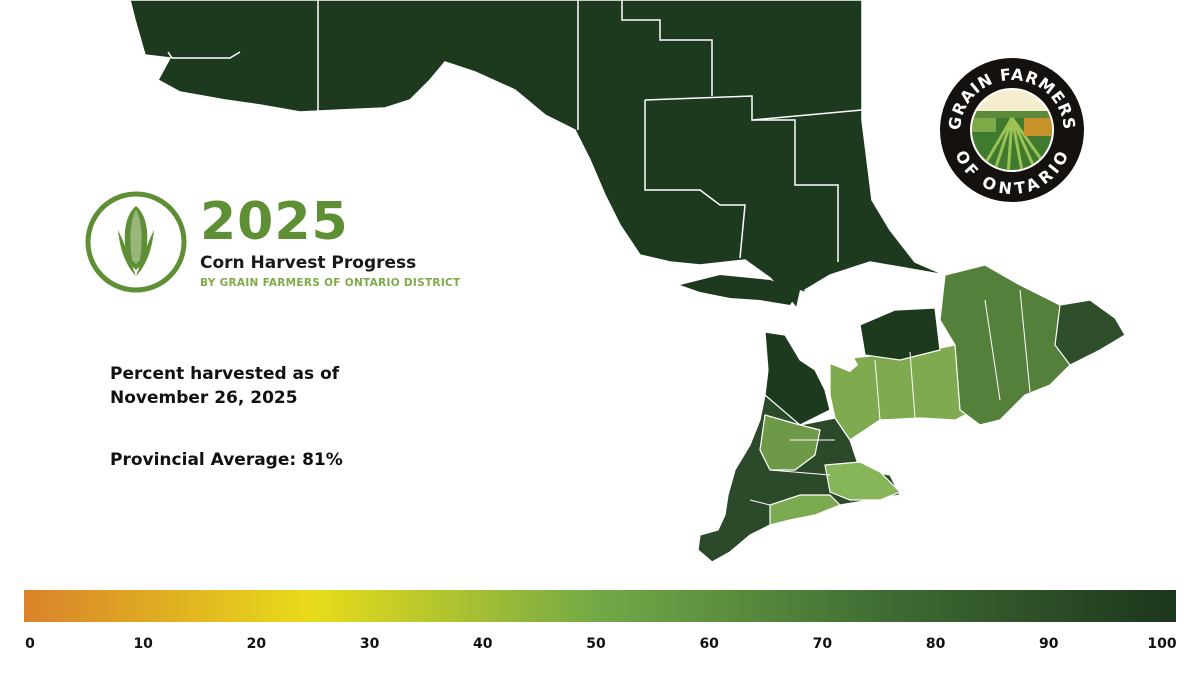 This screenshot has height=675, width=1200. What do you see at coordinates (226, 460) in the screenshot?
I see `provincial-average: Provincial Average: 81%` at bounding box center [226, 460].